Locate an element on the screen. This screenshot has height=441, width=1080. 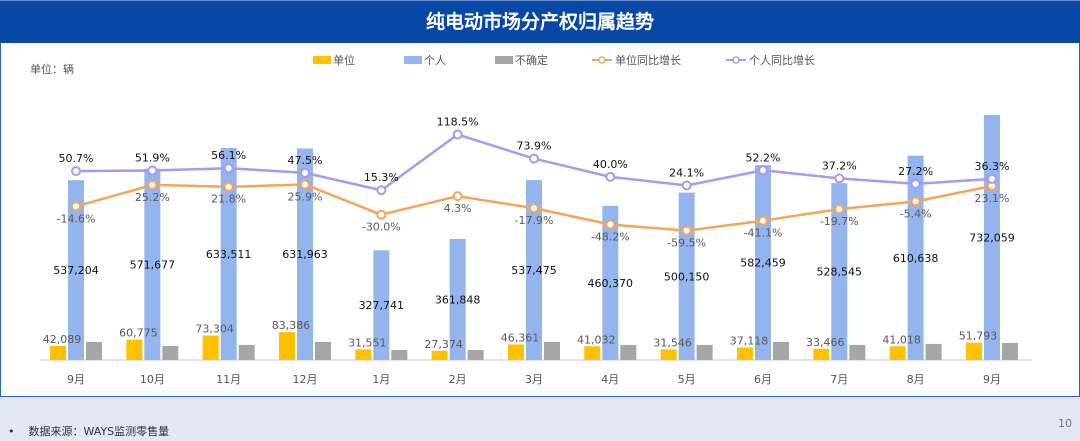
legend-label: 单位 is located at coordinates (344, 60).